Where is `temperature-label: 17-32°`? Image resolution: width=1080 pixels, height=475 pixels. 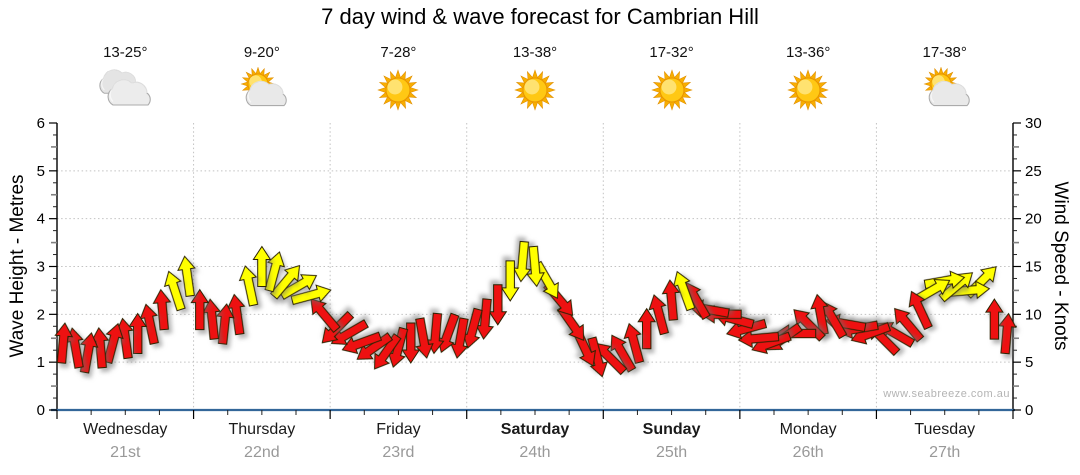 temperature-label: 17-32° is located at coordinates (671, 52).